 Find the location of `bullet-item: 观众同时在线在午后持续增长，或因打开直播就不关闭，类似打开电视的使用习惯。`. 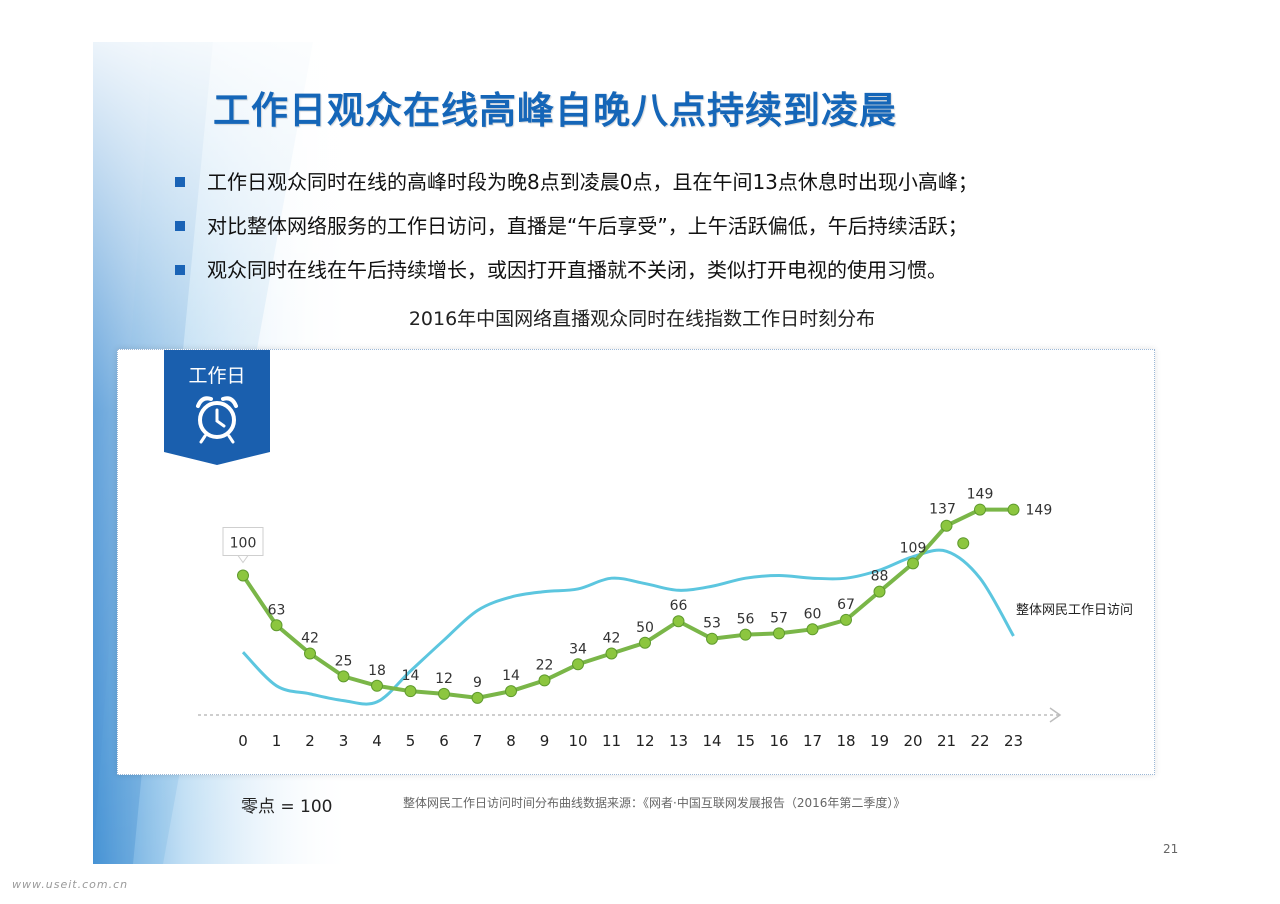

bullet-item: 观众同时在线在午后持续增长，或因打开直播就不关闭，类似打开电视的使用习惯。 is located at coordinates (575, 270).